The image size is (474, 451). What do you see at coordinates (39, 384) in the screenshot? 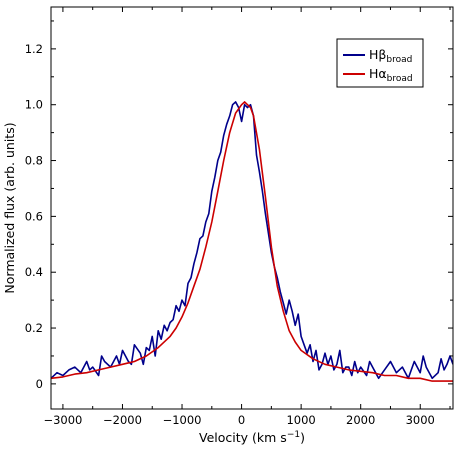
I see `y-tick-label: 0` at bounding box center [39, 384].